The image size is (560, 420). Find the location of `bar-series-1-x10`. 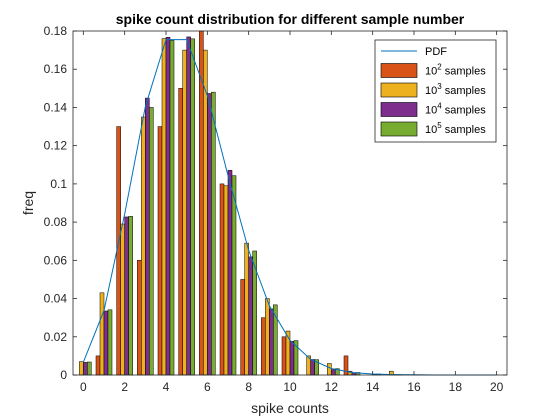

bar-series-1-x10 is located at coordinates (284, 356).